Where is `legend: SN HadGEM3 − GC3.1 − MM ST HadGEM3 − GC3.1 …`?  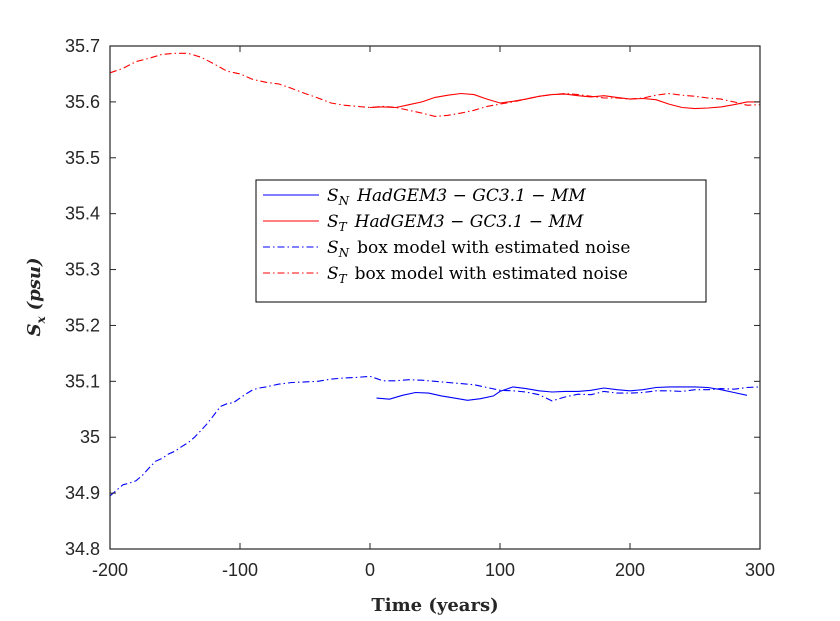
legend: SN HadGEM3 − GC3.1 − MM ST HadGEM3 − GC3.1 … is located at coordinates (481, 241).